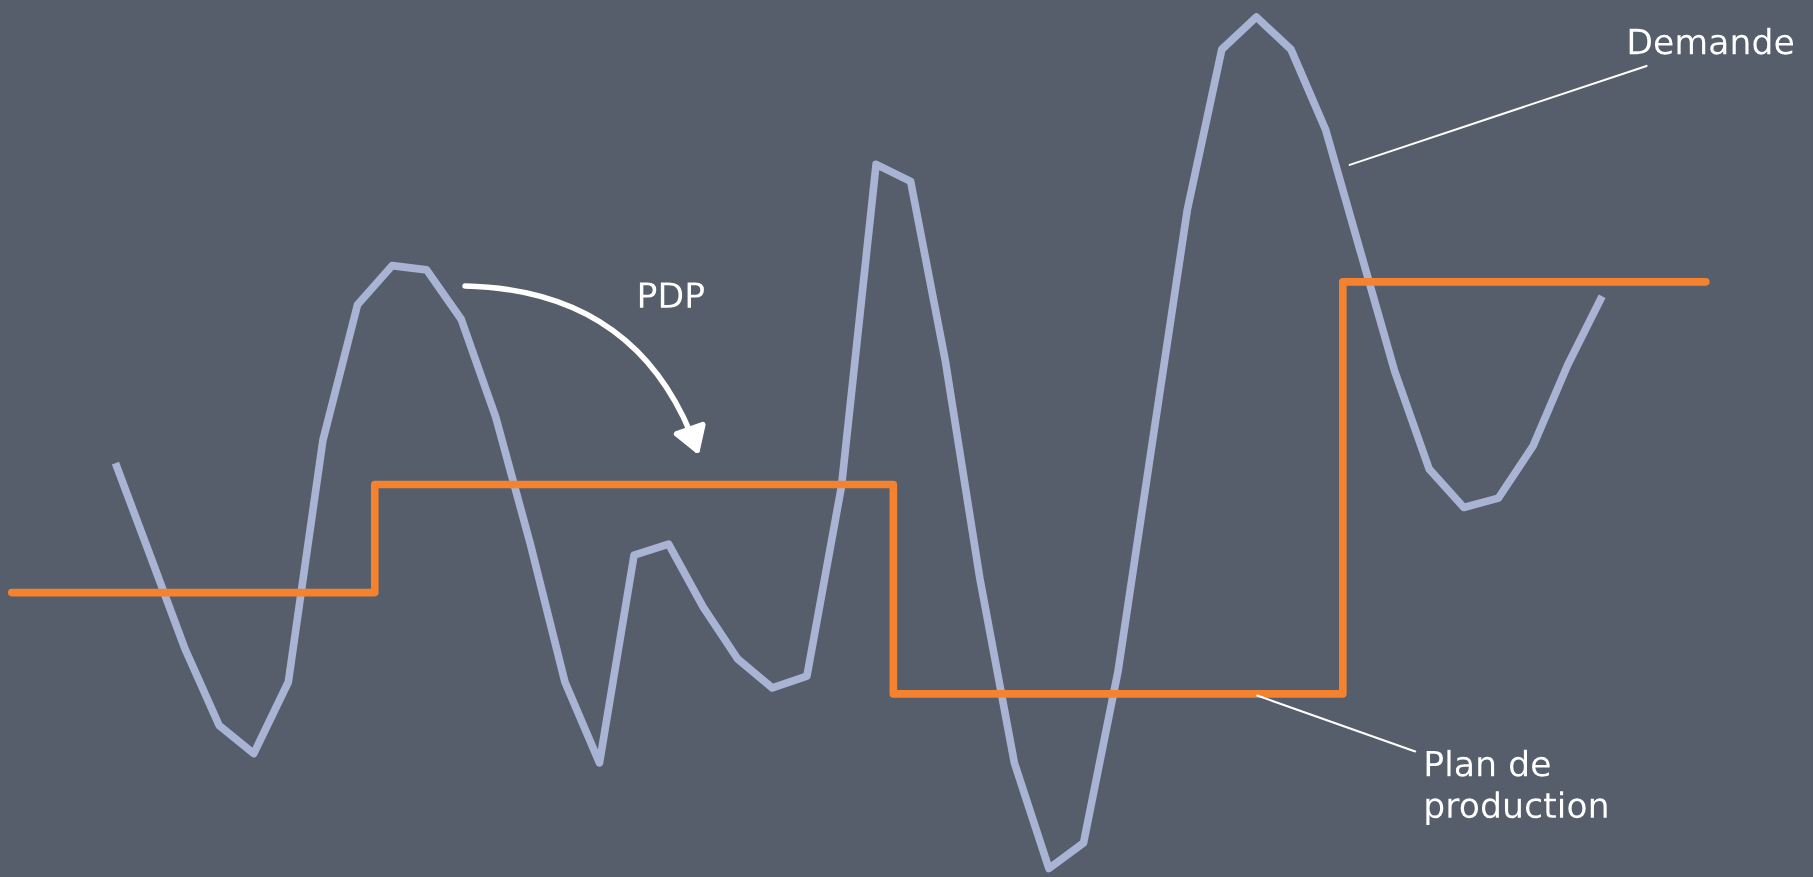 Image resolution: width=1813 pixels, height=877 pixels. I want to click on annotation: Plan de production, so click(1516, 787).